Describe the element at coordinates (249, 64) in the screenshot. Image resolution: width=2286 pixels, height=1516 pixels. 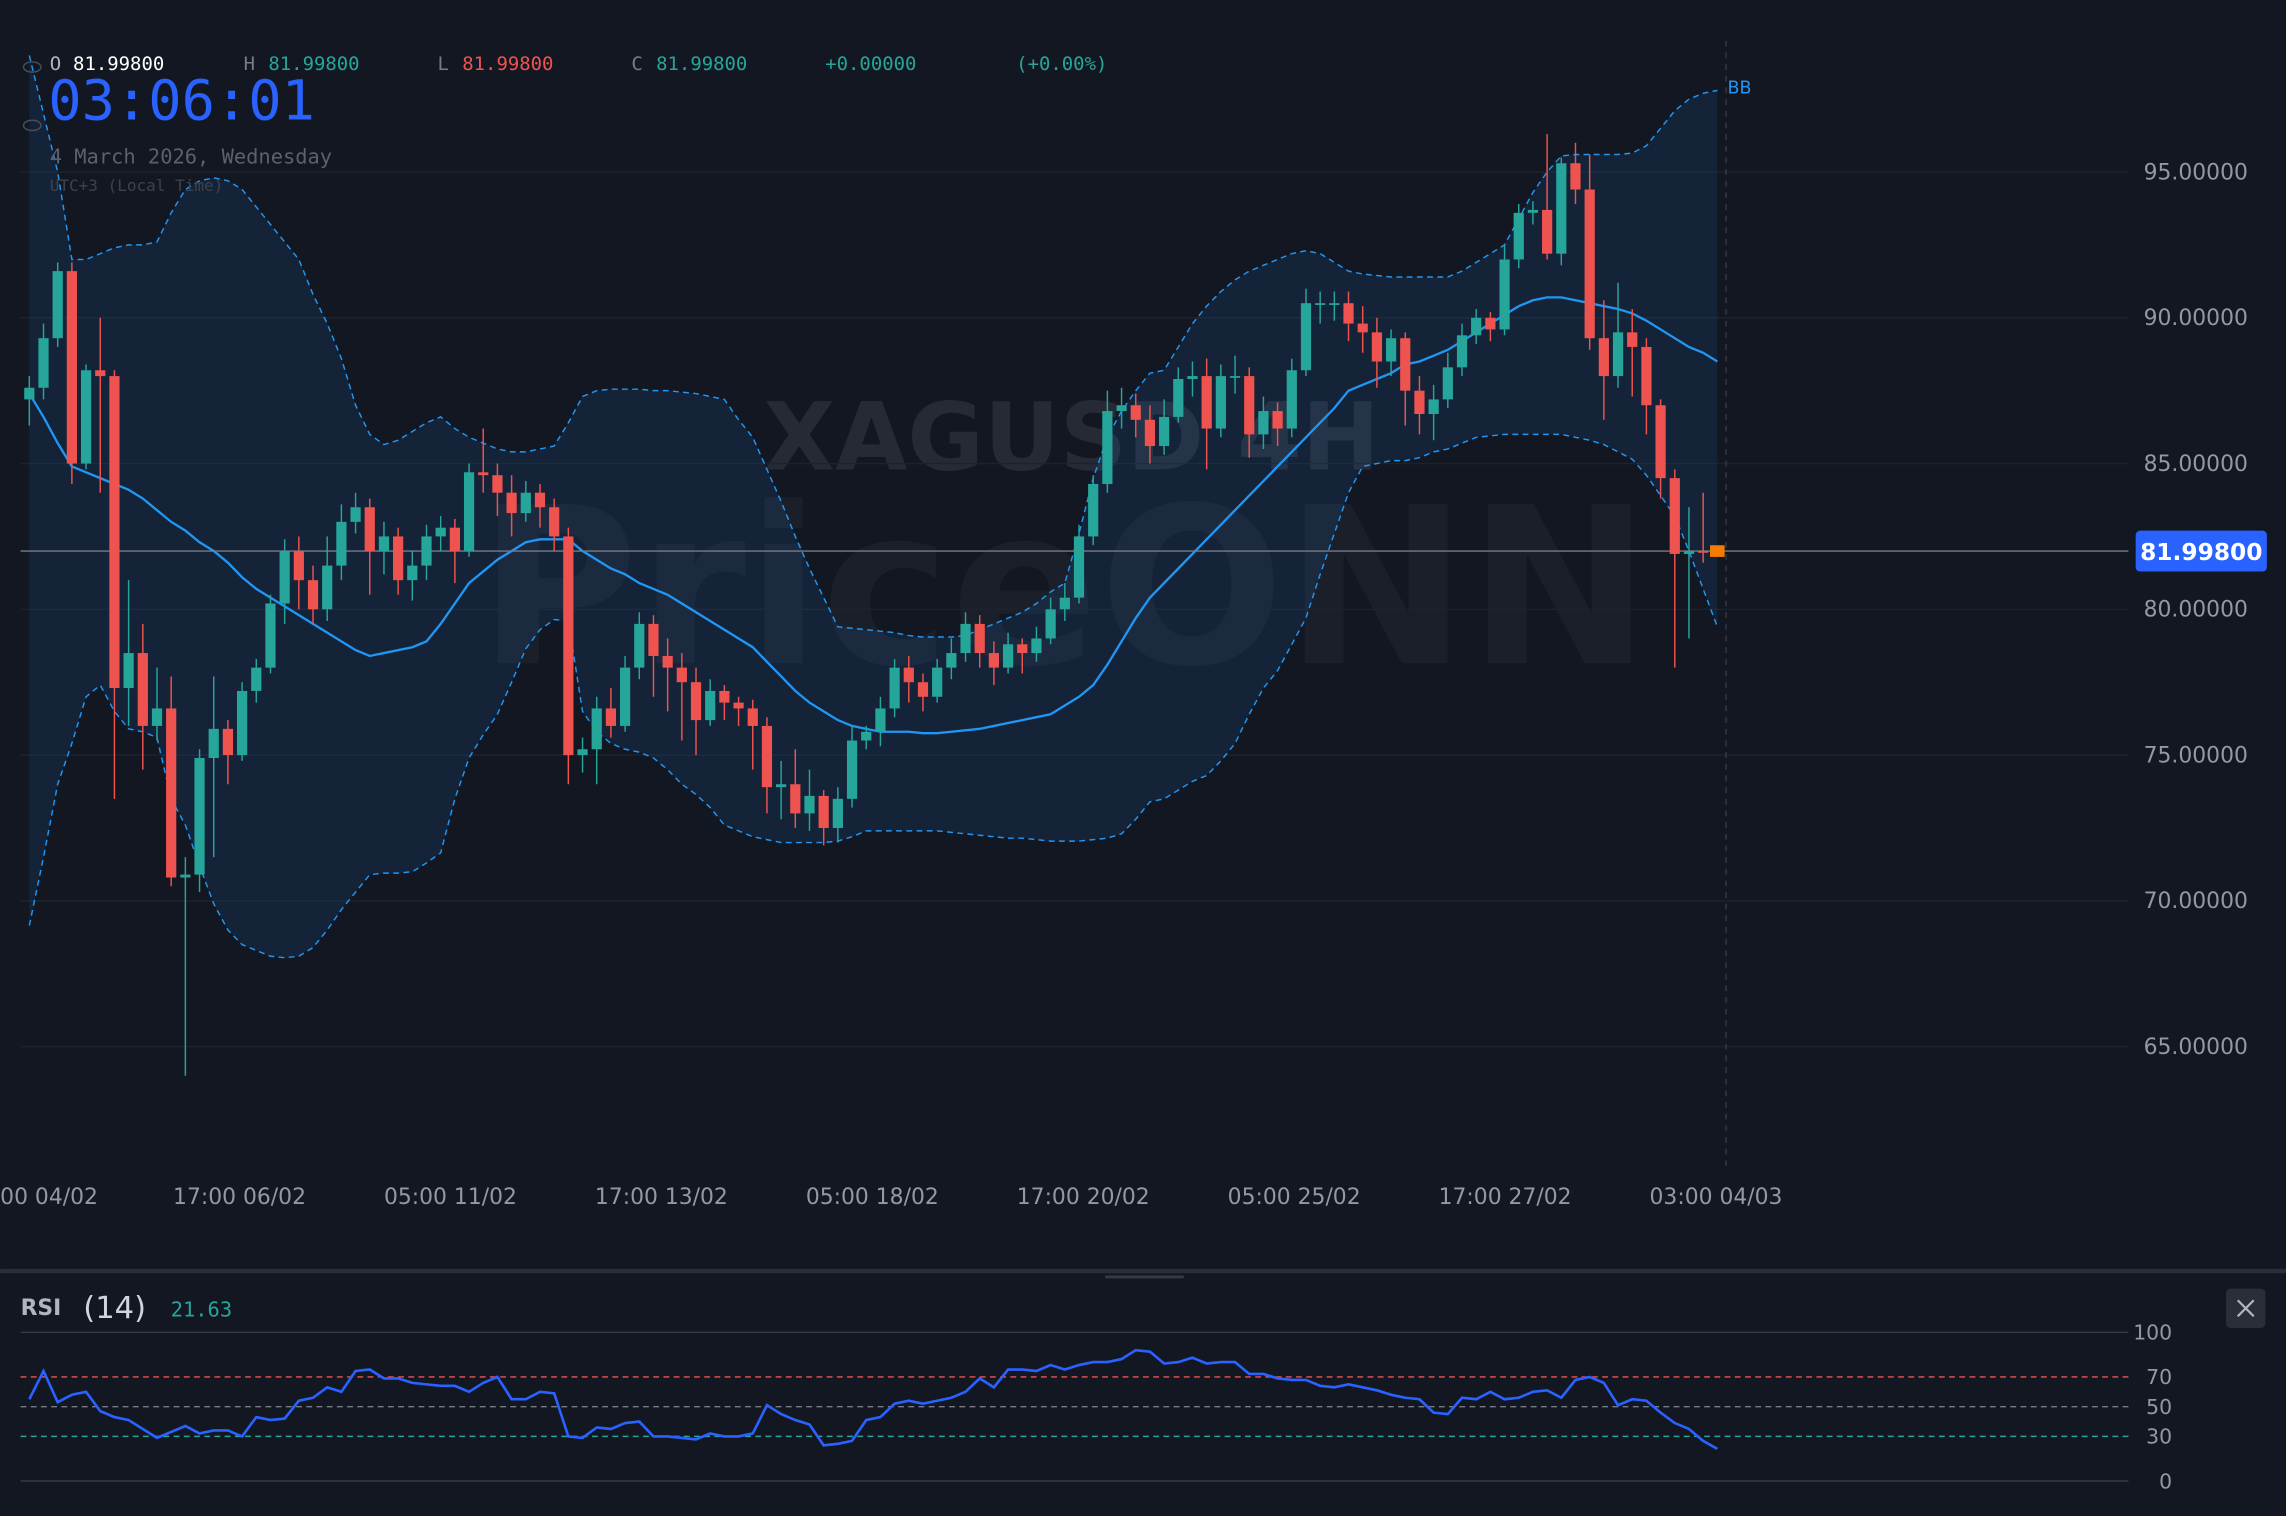
I see `ohlc-label: H` at that location.